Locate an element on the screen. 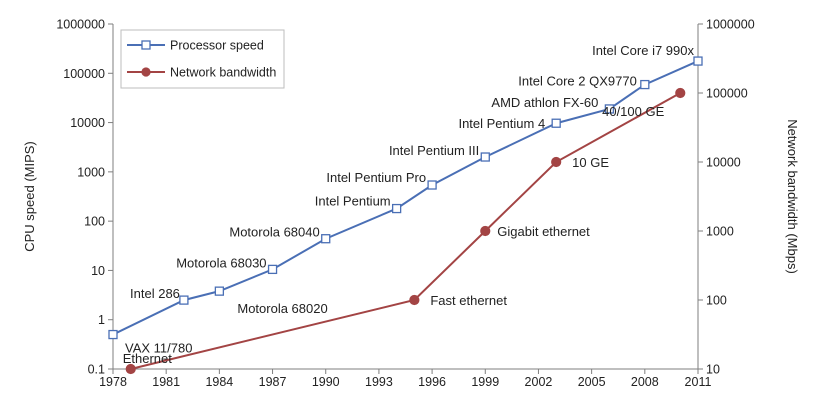  point-label: Intel Core 2 QX9770 is located at coordinates (577, 81).